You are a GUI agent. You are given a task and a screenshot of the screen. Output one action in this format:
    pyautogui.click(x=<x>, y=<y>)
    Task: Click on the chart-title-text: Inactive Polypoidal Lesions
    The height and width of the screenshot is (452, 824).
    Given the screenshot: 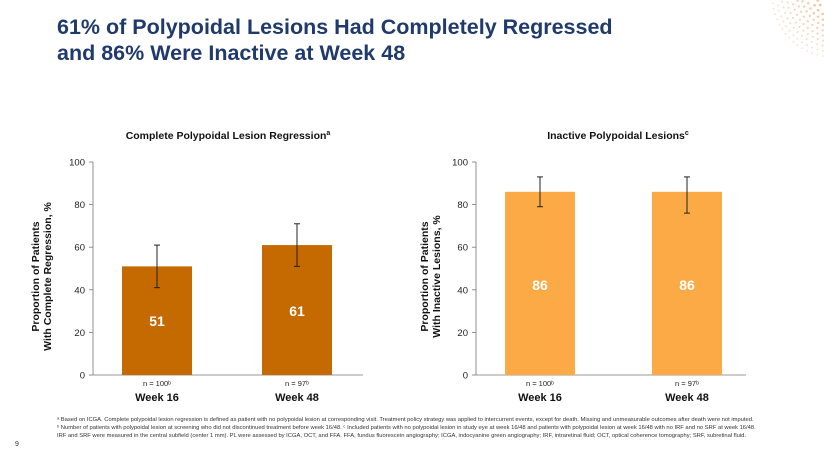 What is the action you would take?
    pyautogui.click(x=616, y=136)
    